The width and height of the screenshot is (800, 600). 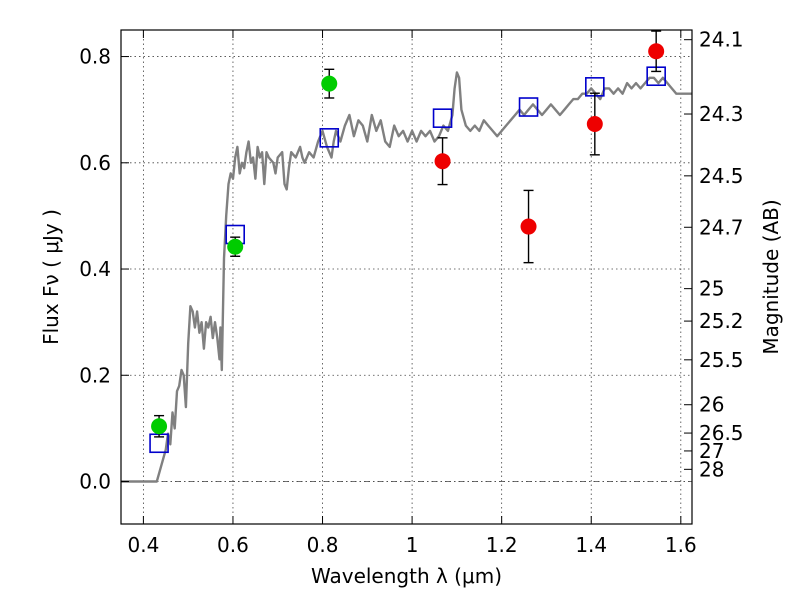 I want to click on x-tick-label: 1.4, so click(x=591, y=545).